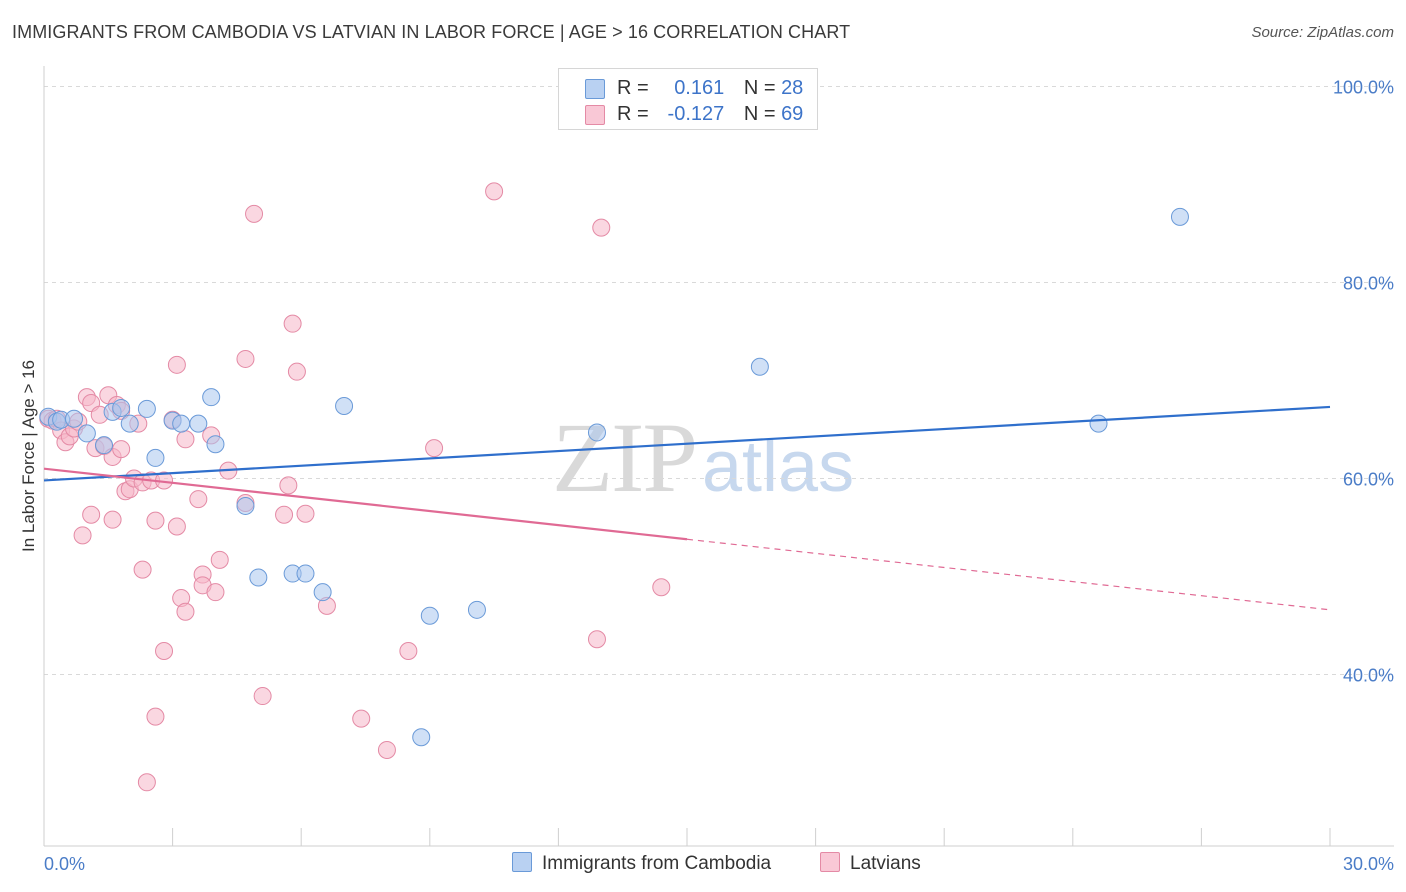  I want to click on latvians-trend-extension, so click(1008, 574).